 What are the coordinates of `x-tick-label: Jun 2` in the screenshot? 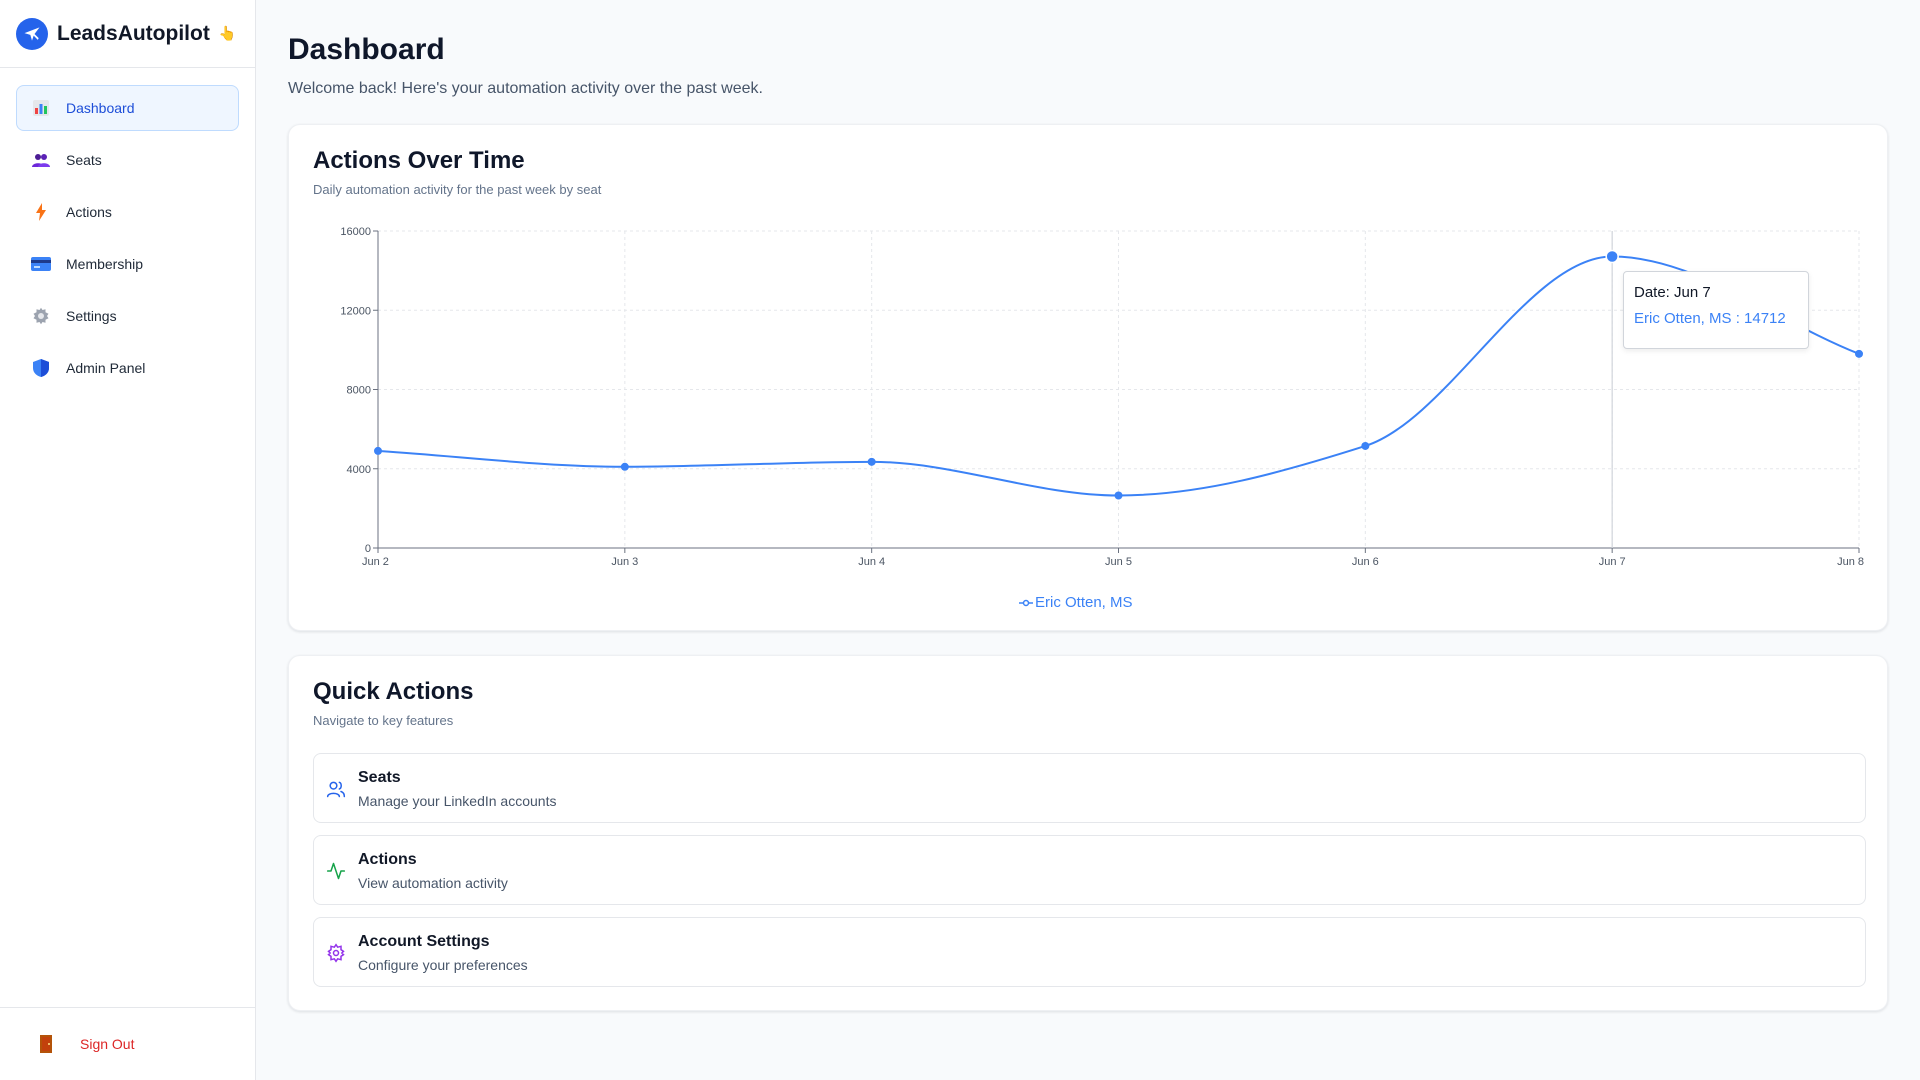 It's located at (375, 562).